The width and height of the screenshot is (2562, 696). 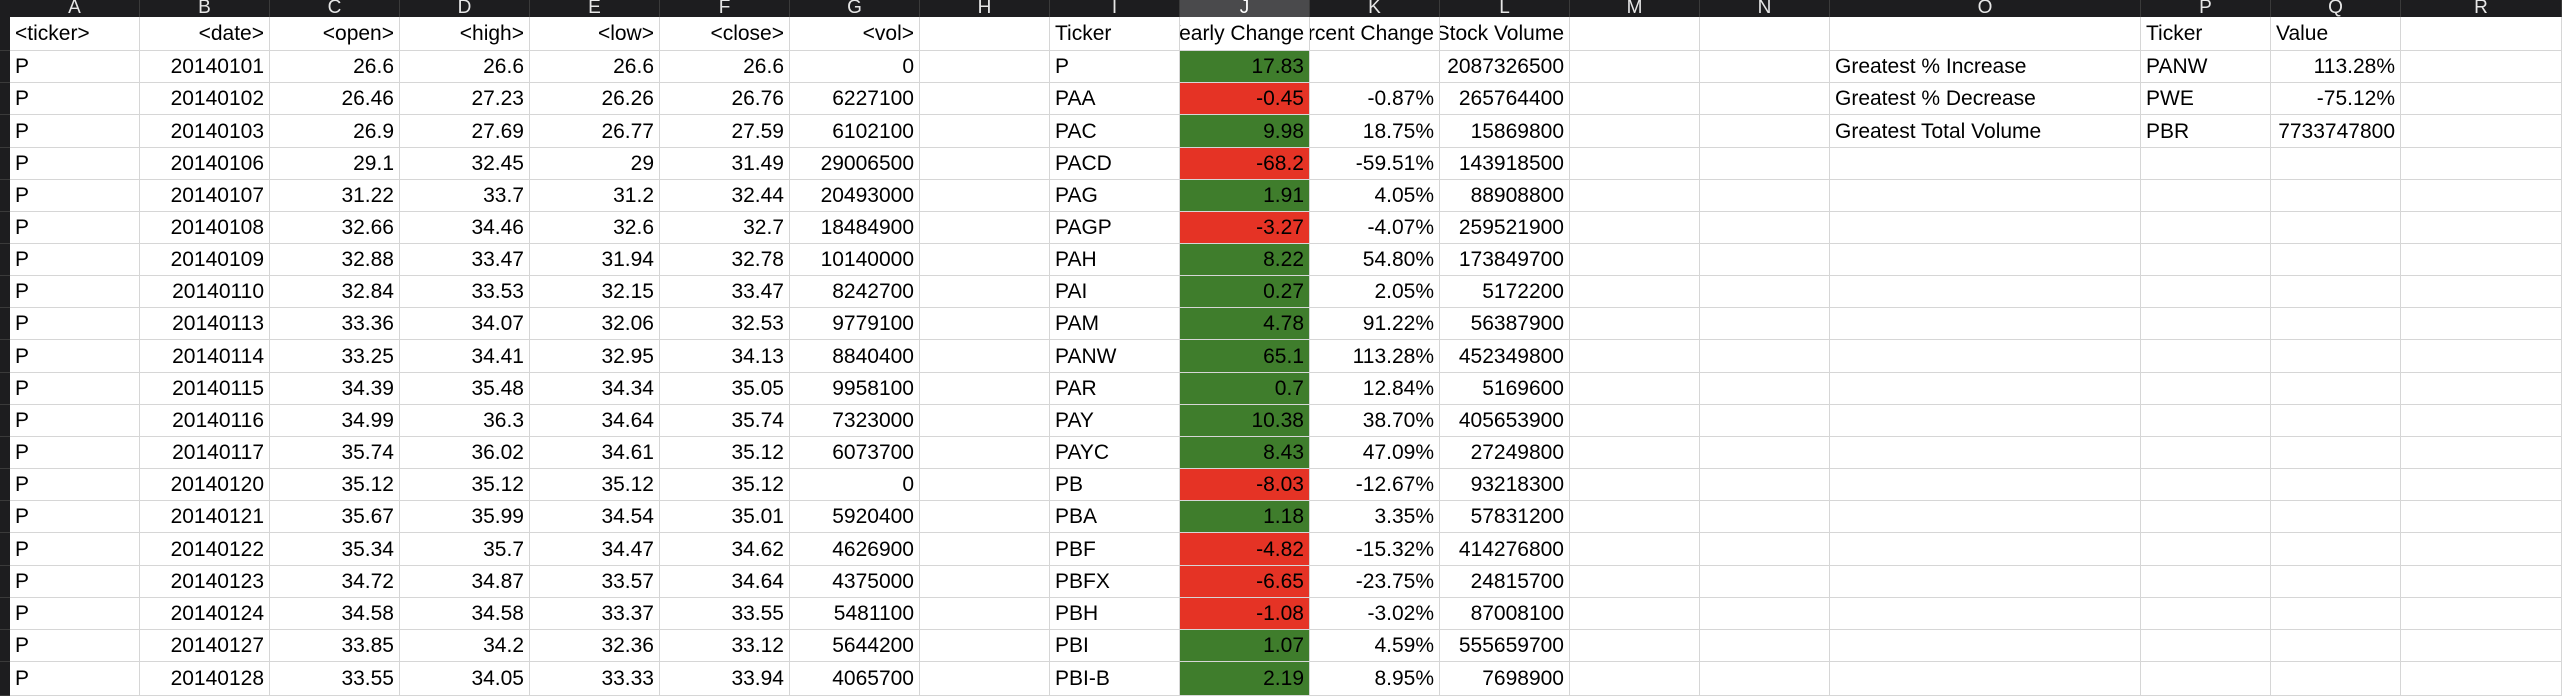 I want to click on cell-i17: PBF, so click(x=1115, y=549).